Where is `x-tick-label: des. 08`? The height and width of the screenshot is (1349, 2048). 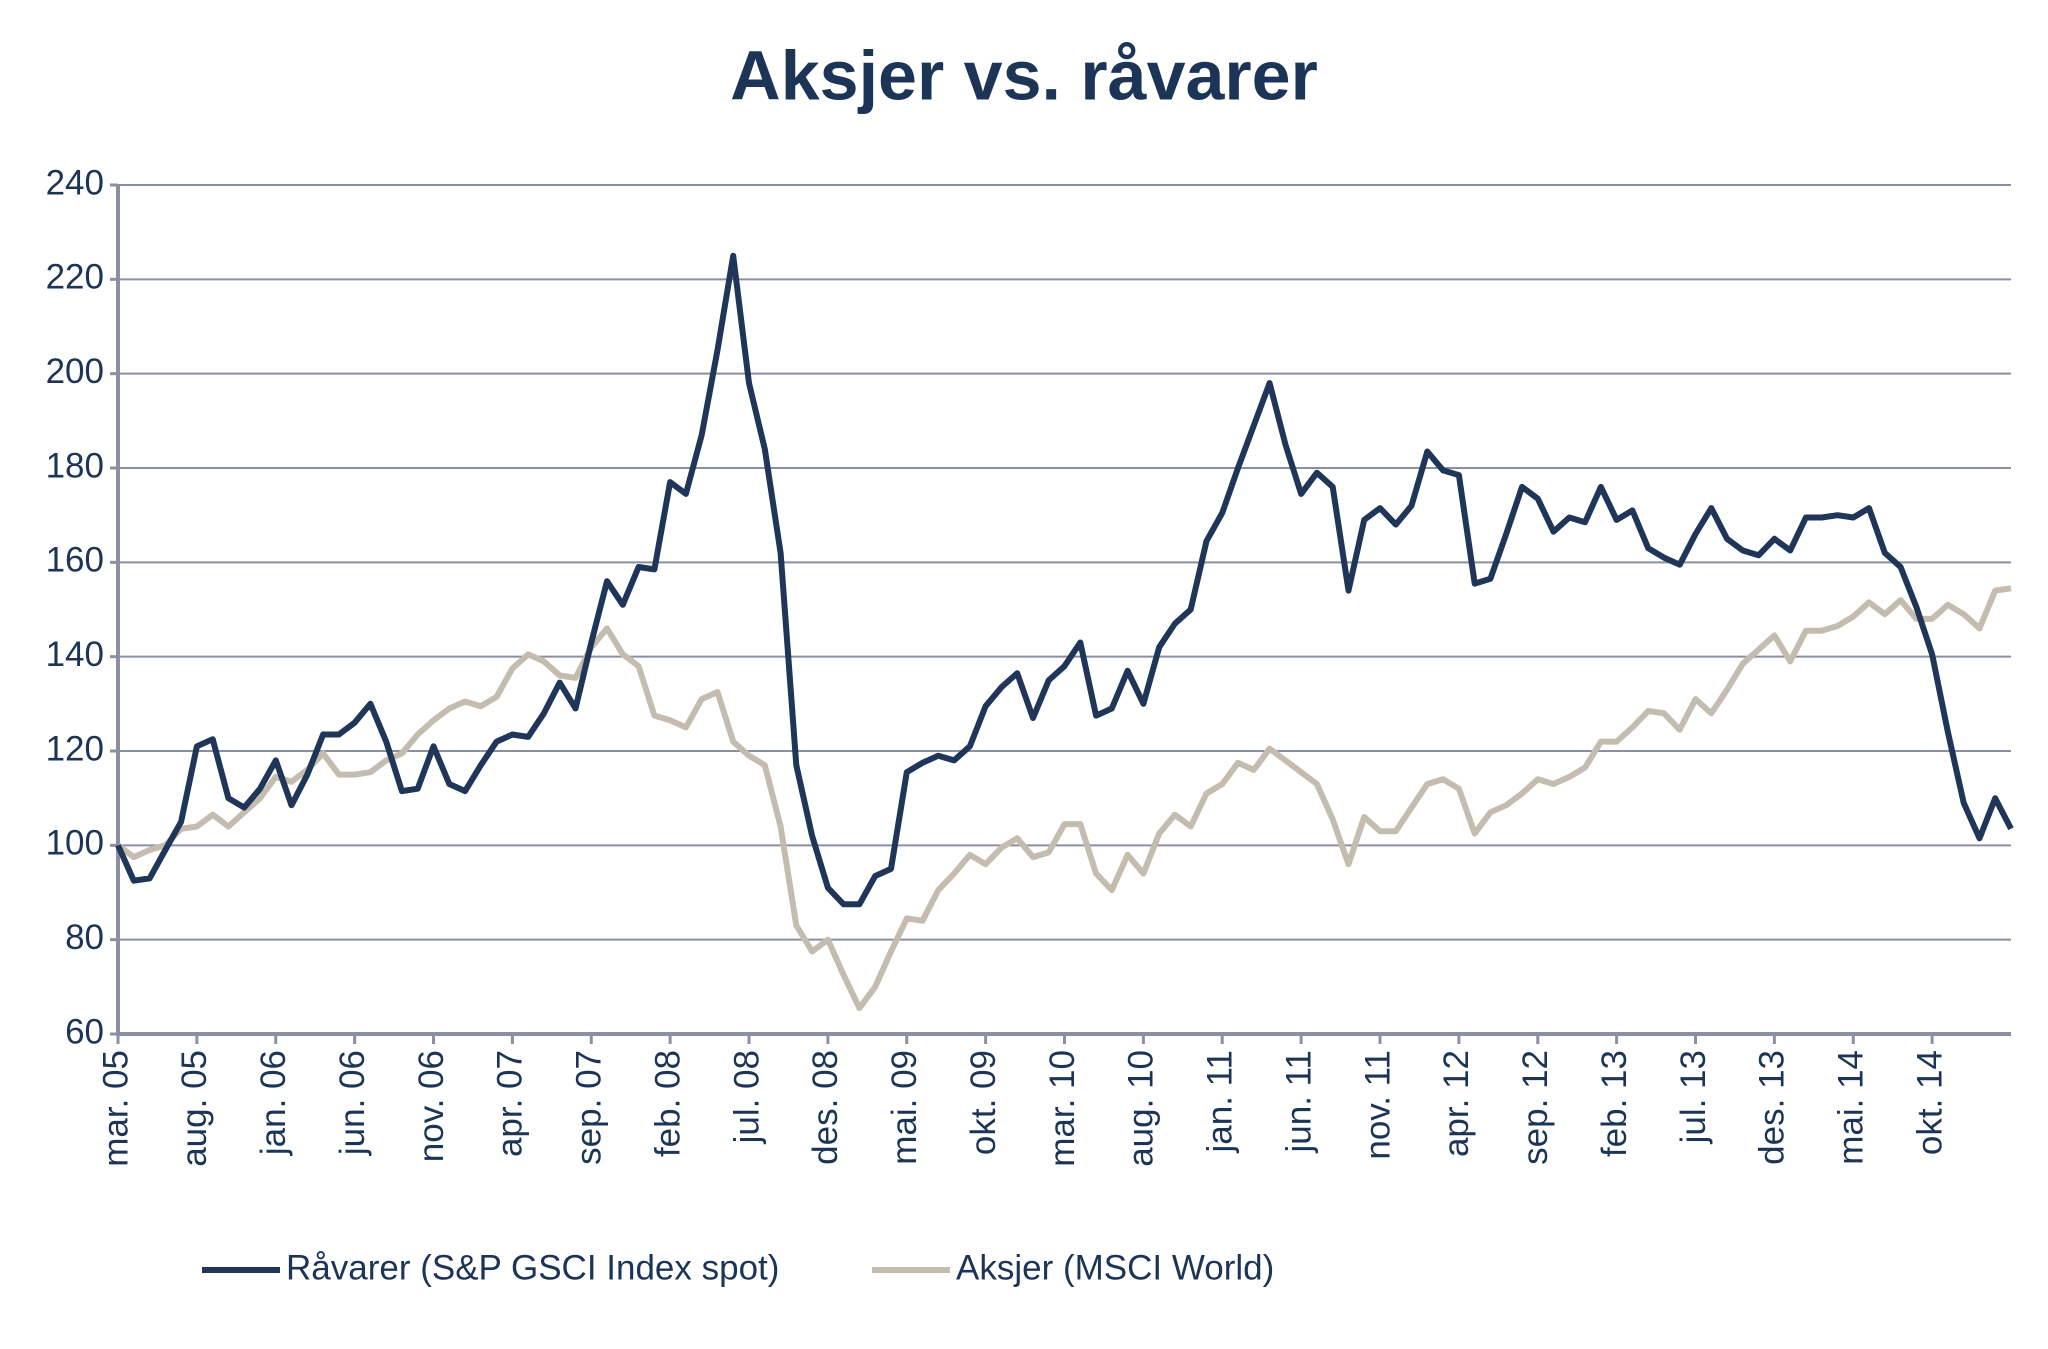 x-tick-label: des. 08 is located at coordinates (825, 1107).